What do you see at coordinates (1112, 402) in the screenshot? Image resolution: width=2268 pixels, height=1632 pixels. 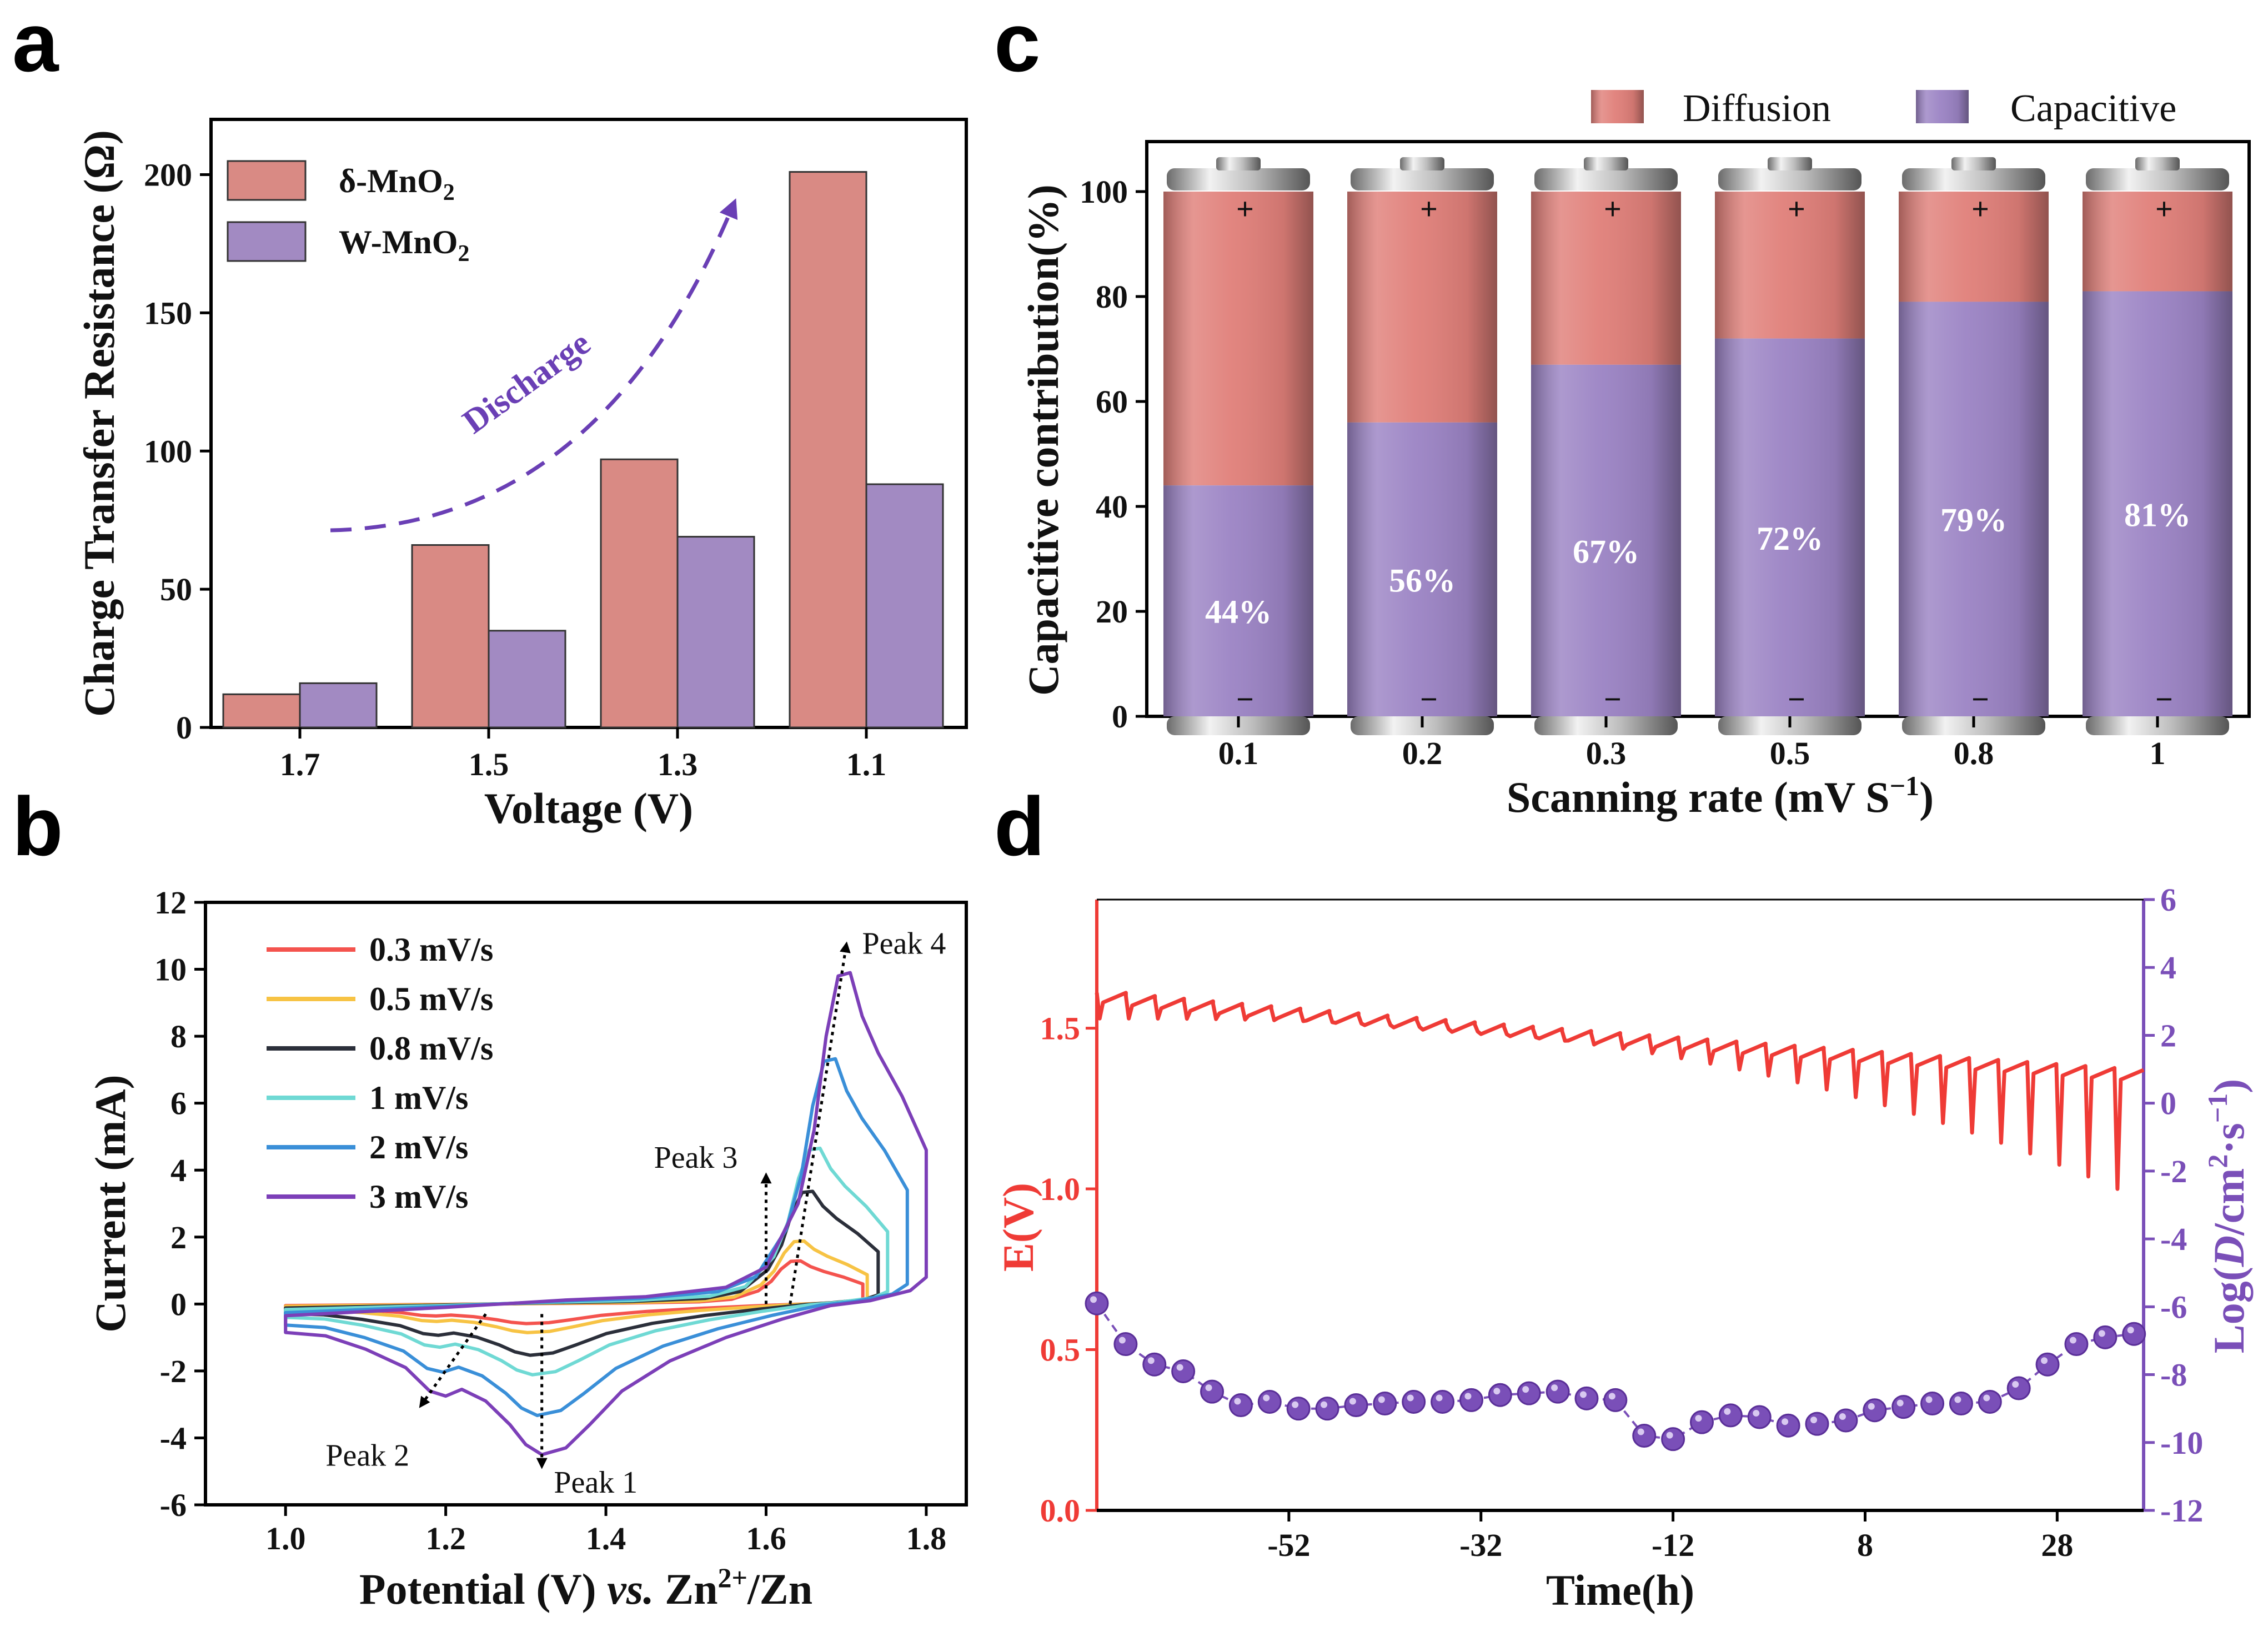 I see `y-tick-label: 60` at bounding box center [1112, 402].